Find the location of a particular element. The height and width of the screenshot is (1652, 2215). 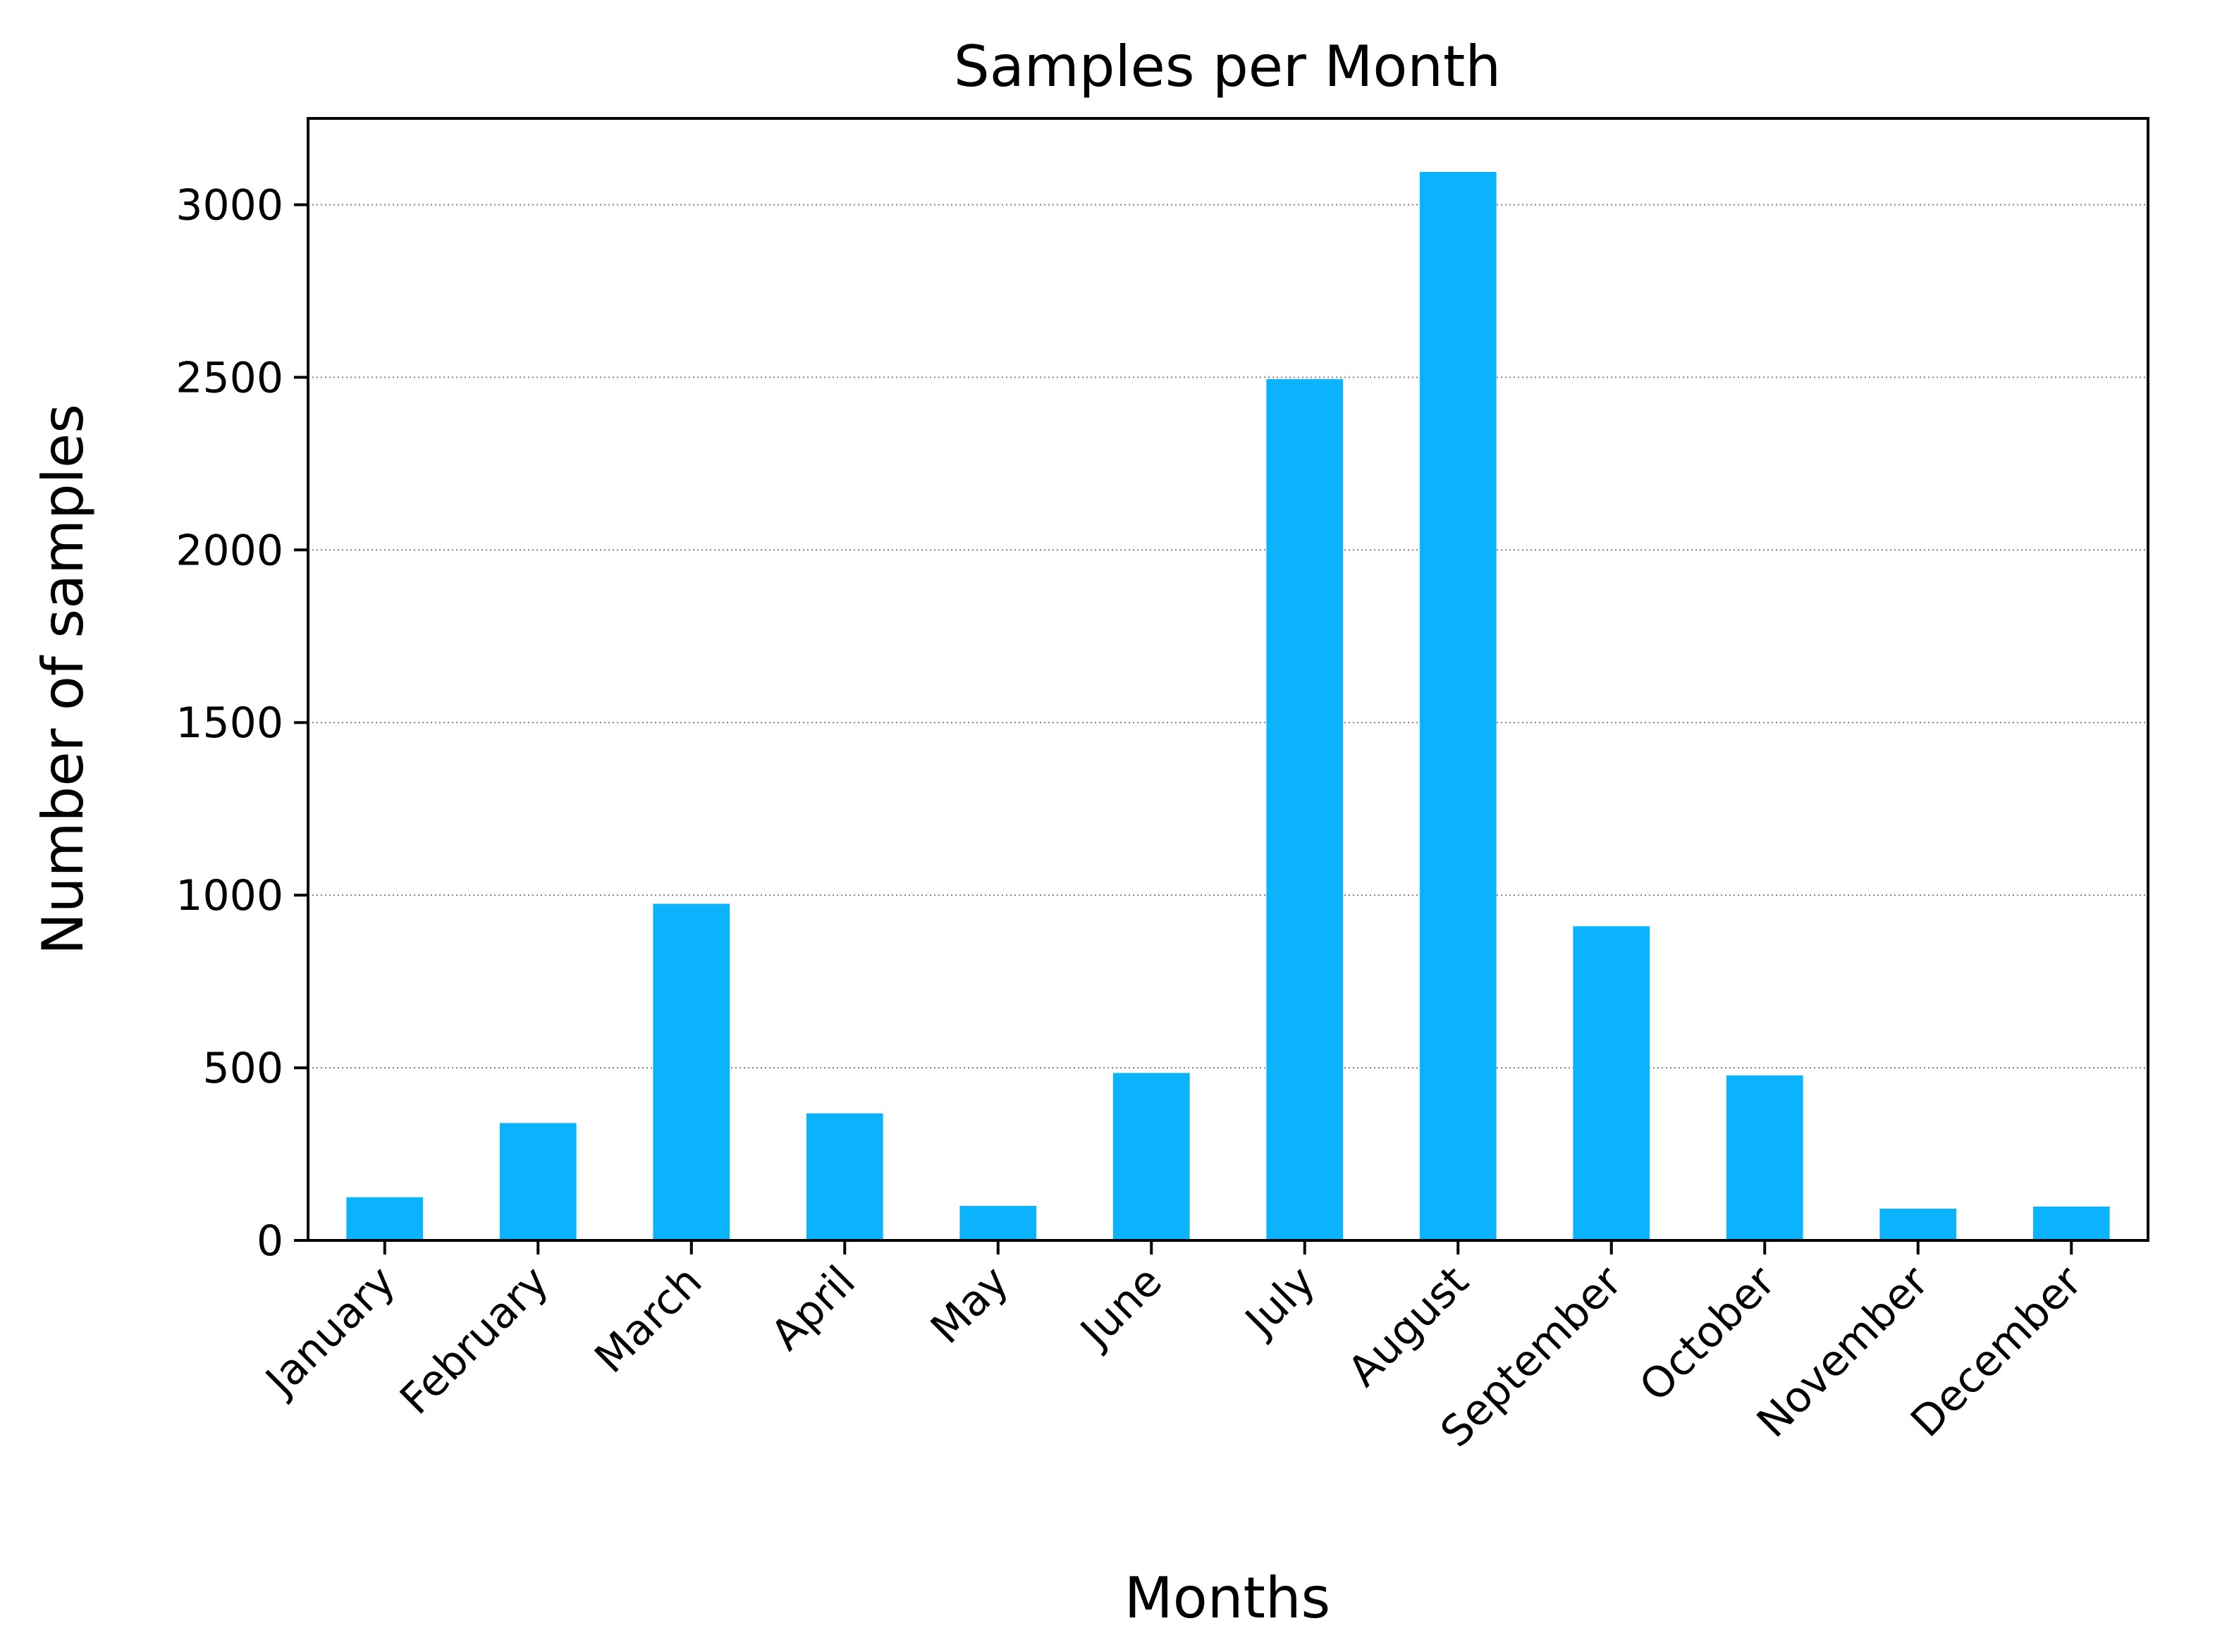

bar-december is located at coordinates (2071, 1223).